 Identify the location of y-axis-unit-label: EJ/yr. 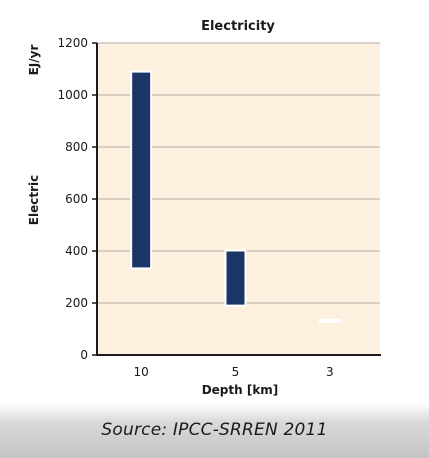
(34, 60).